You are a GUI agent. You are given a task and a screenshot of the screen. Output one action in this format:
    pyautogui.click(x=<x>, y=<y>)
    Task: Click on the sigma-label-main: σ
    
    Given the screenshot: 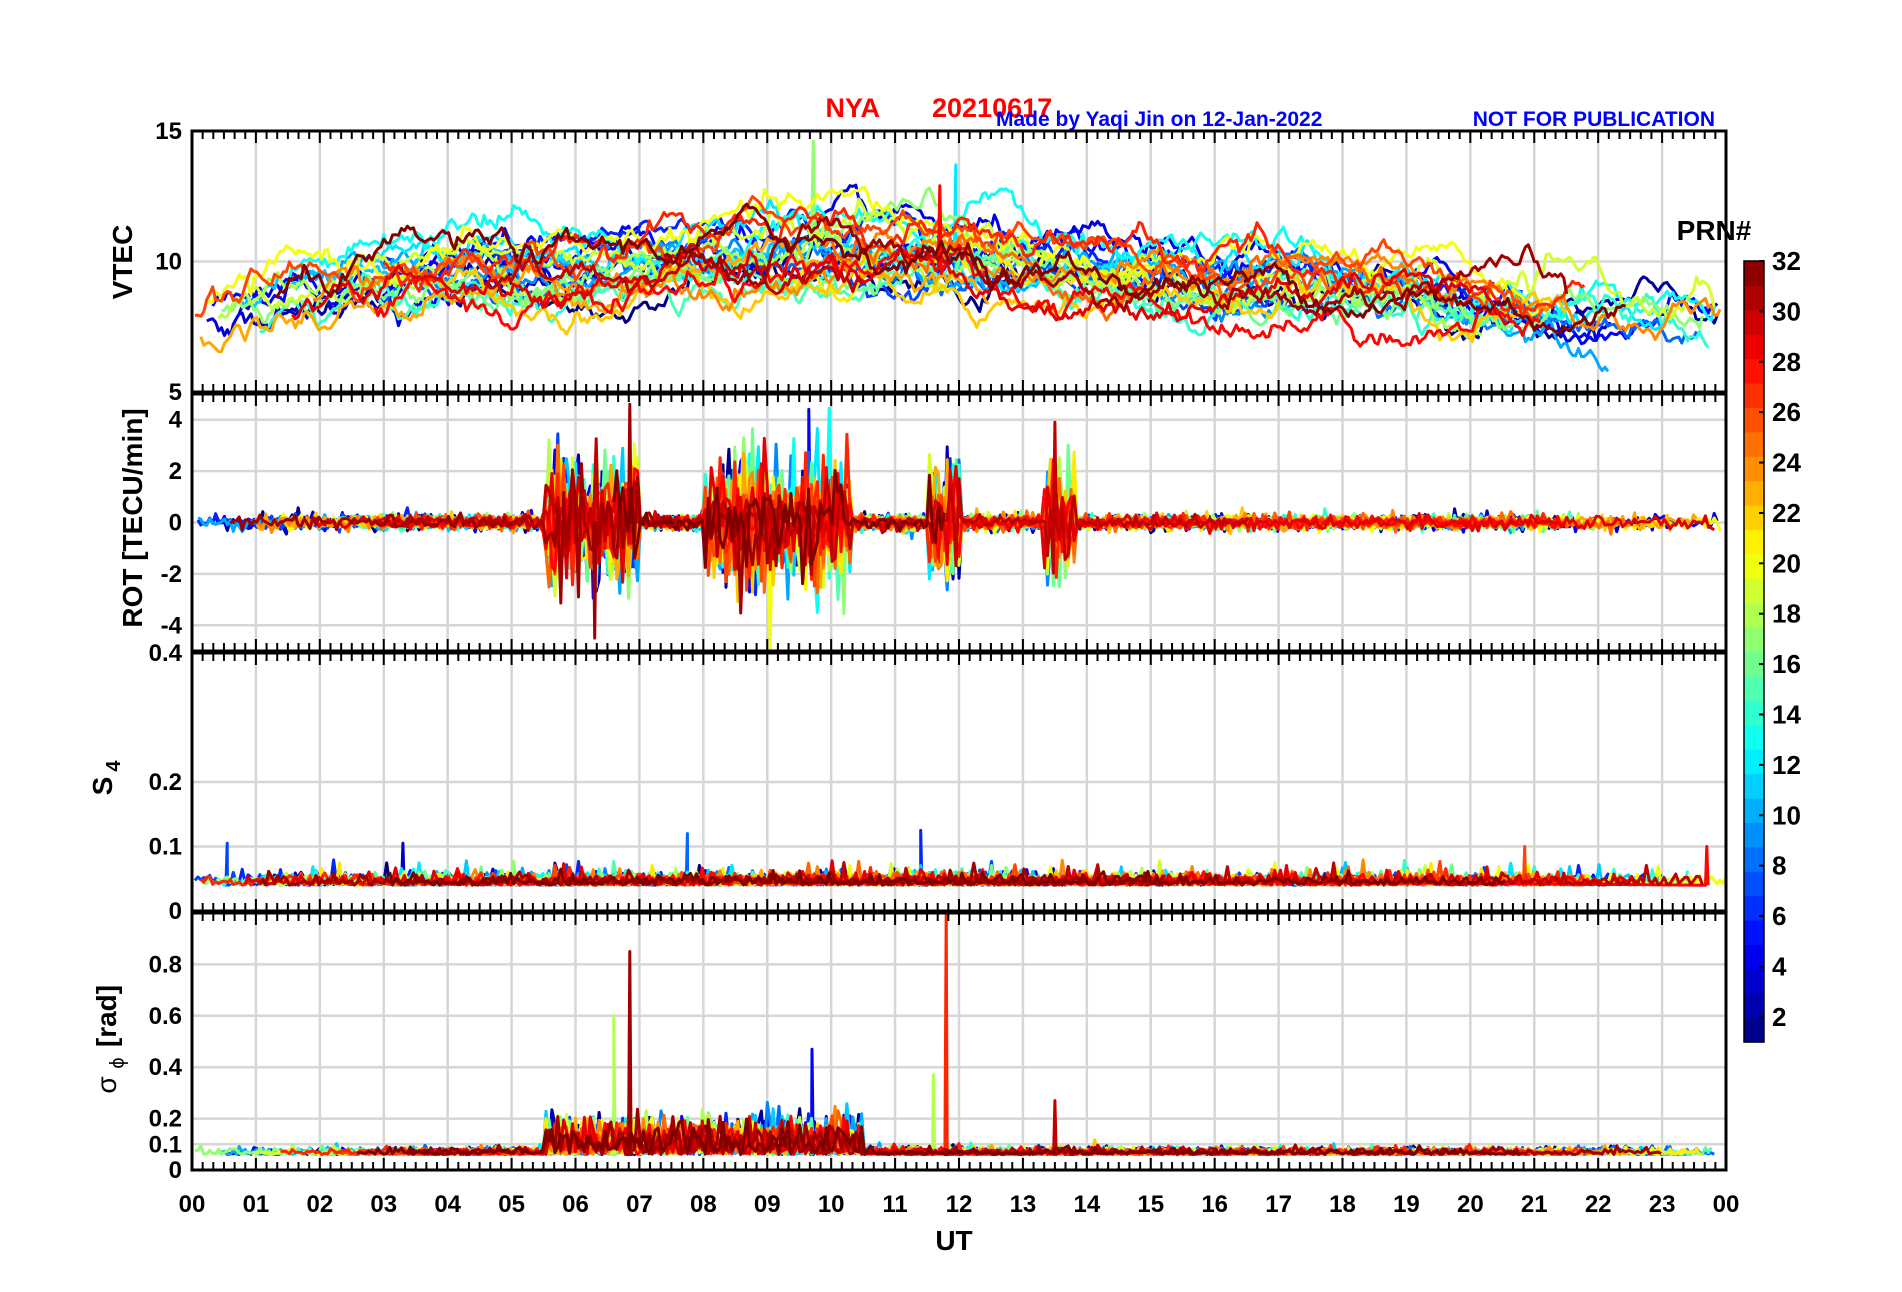 What is the action you would take?
    pyautogui.click(x=106, y=1084)
    